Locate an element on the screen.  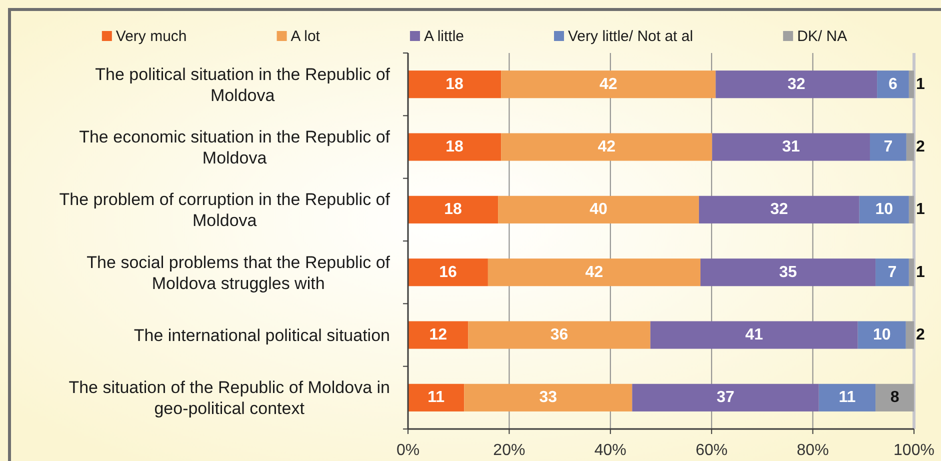
x-tick-label: 40% is located at coordinates (610, 450).